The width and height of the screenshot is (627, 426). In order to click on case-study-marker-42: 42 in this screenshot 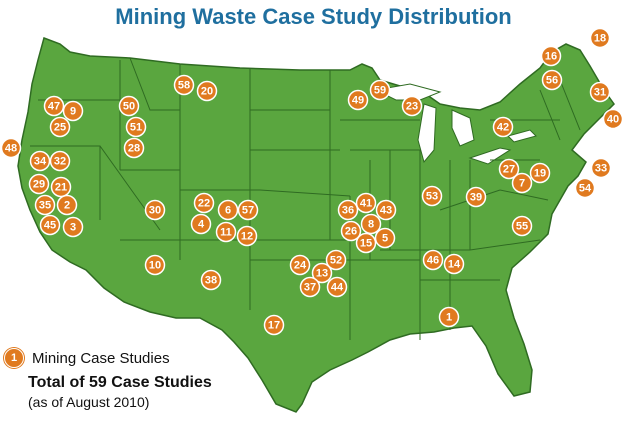, I will do `click(503, 127)`.